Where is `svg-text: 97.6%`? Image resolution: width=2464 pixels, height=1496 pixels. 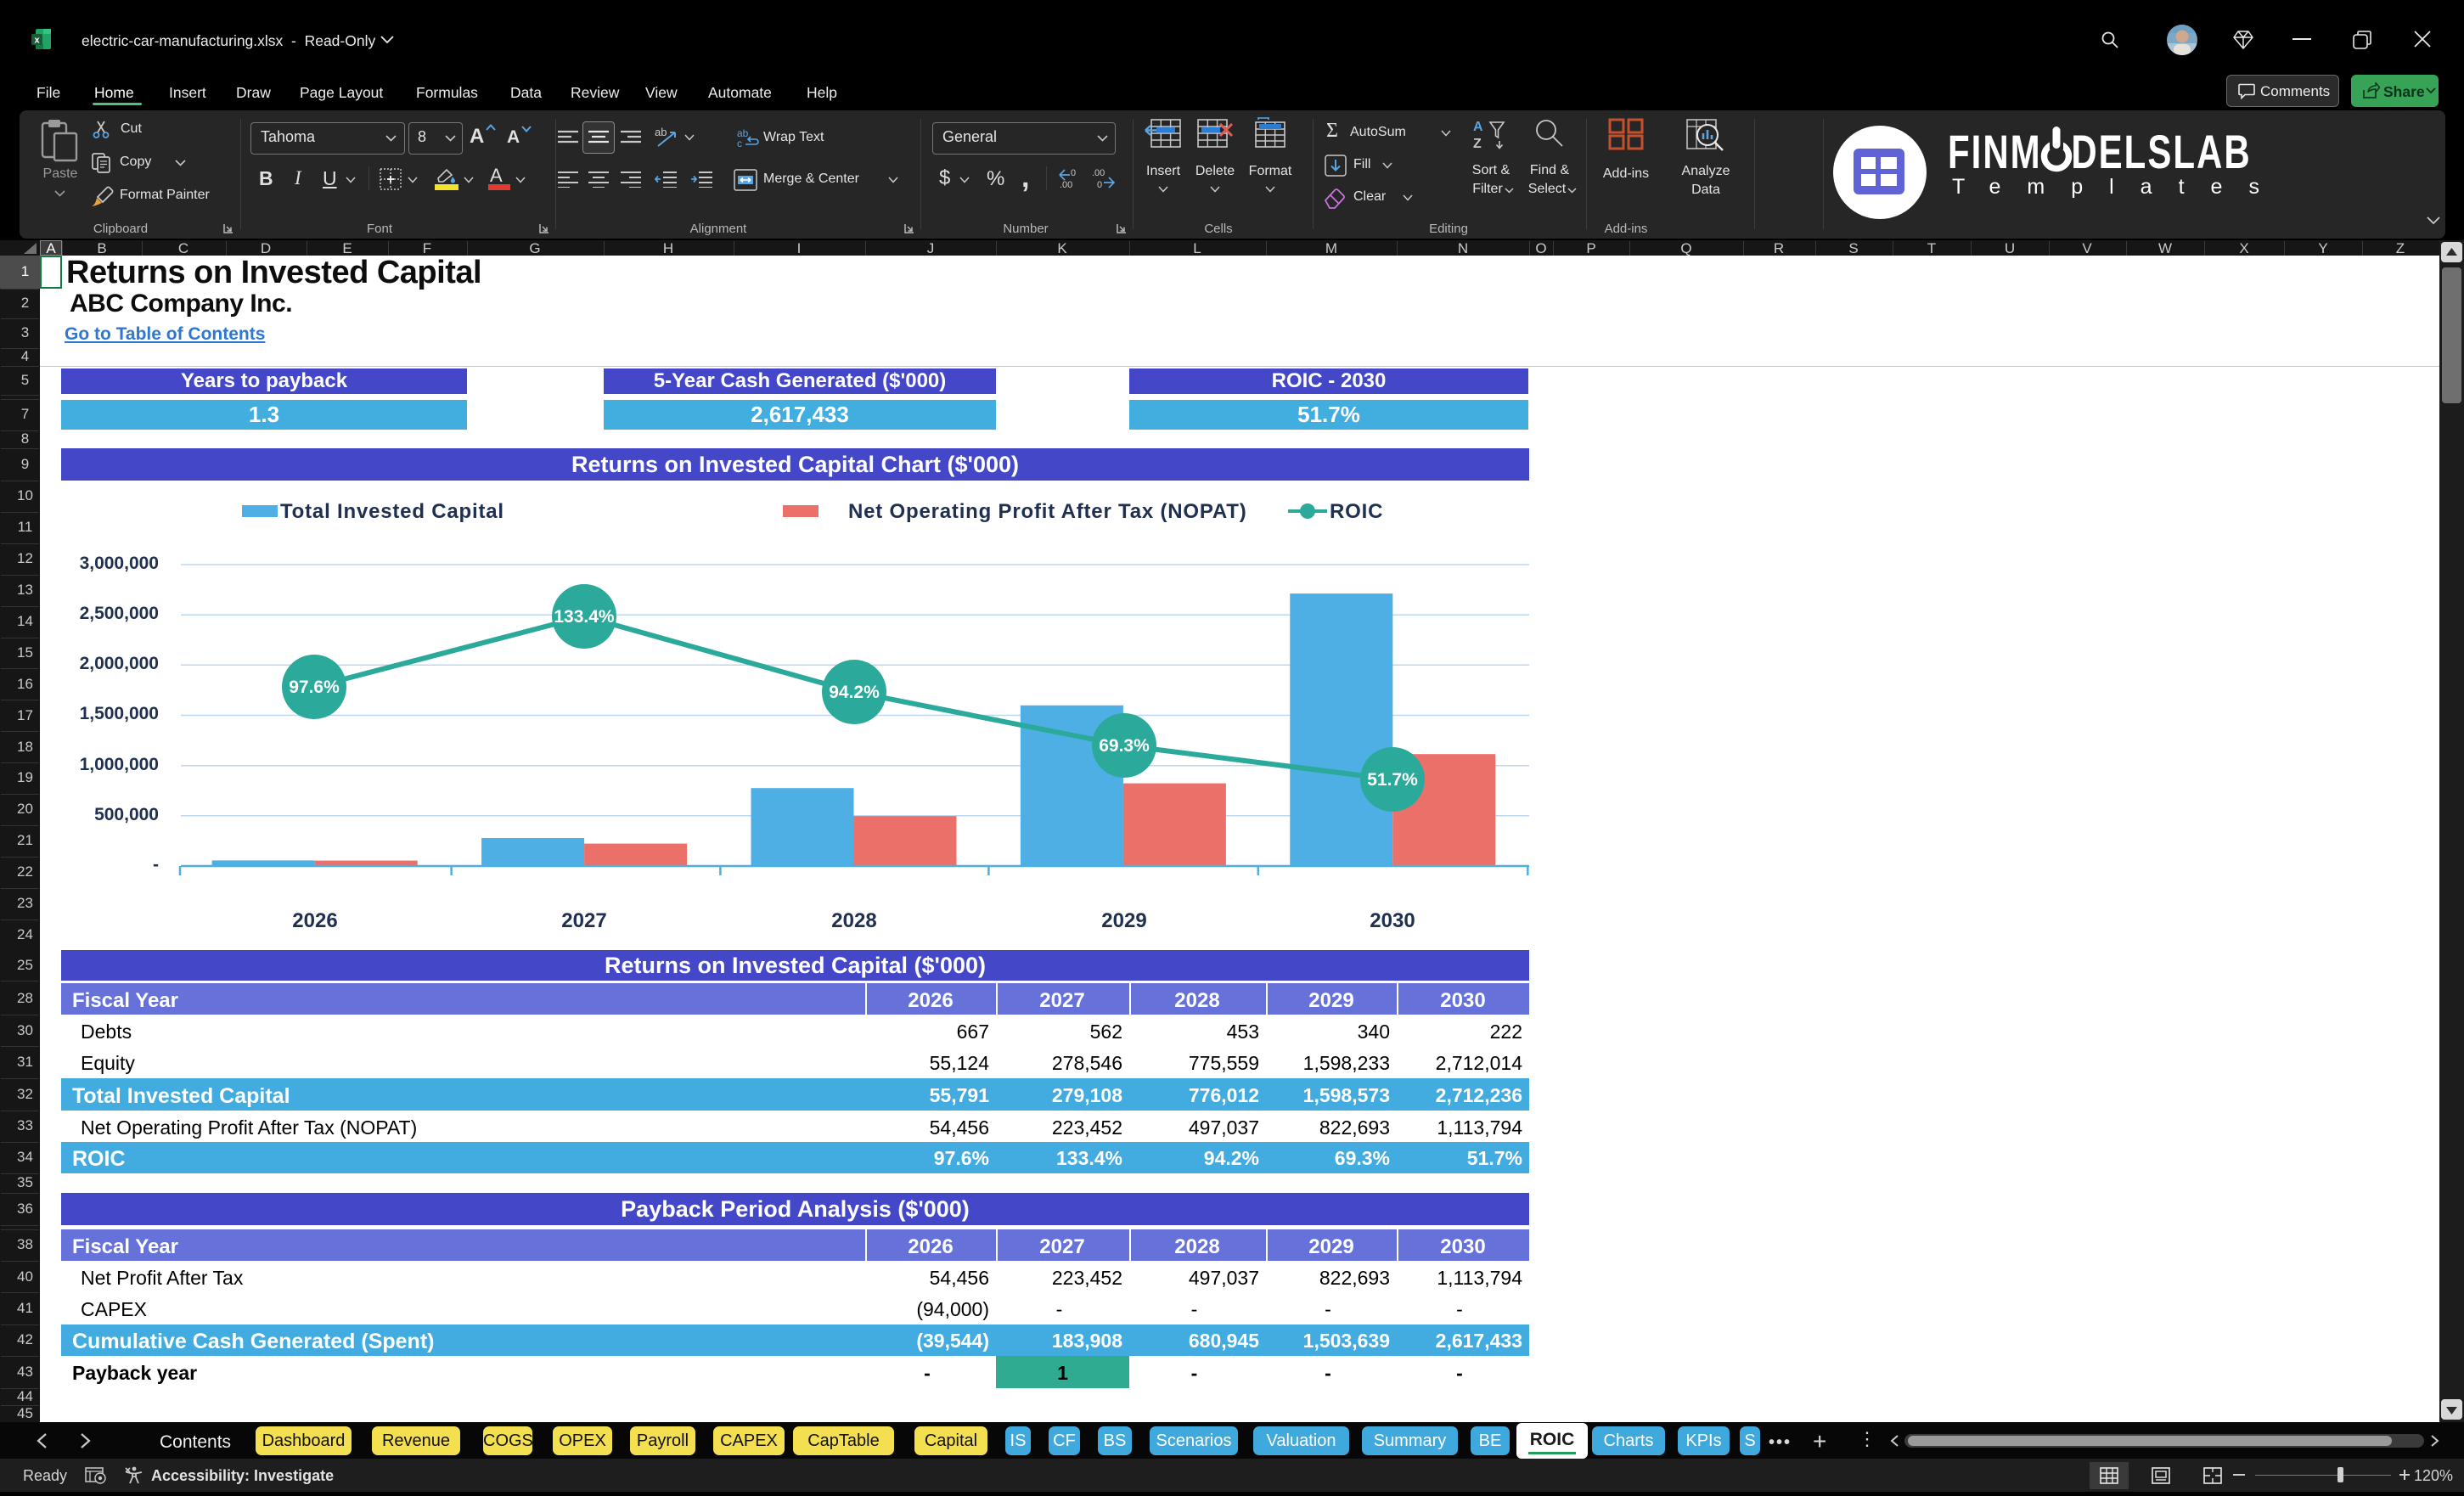 svg-text: 97.6% is located at coordinates (314, 687).